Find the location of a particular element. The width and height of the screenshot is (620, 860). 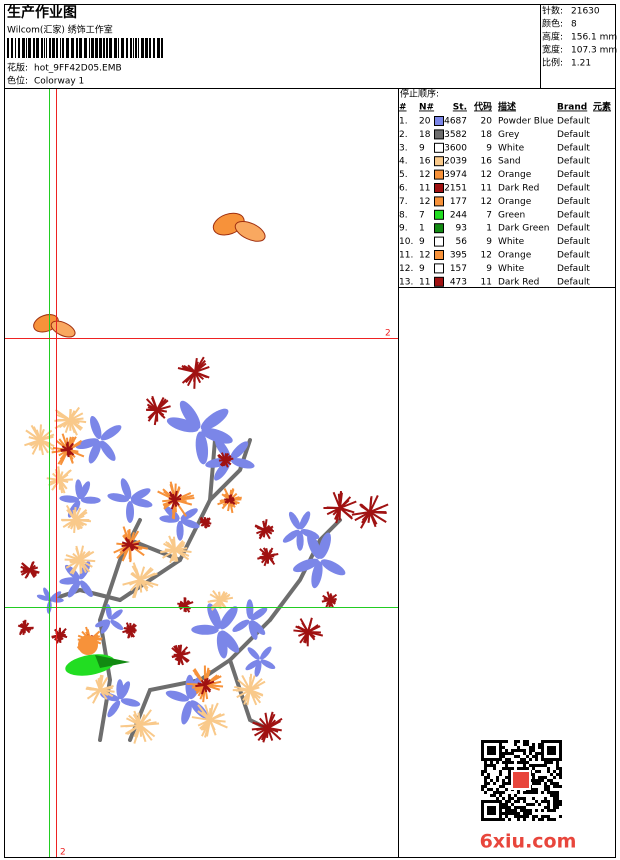

color-swatch is located at coordinates (439, 255).